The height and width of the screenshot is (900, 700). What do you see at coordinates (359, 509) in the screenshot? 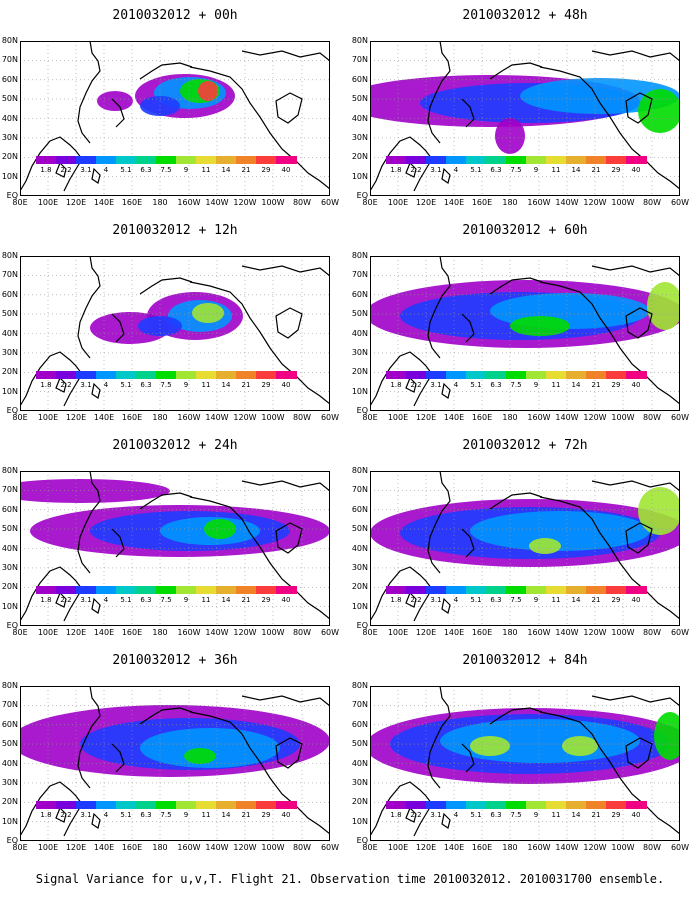
I see `latitude-label: 60N` at bounding box center [359, 509].